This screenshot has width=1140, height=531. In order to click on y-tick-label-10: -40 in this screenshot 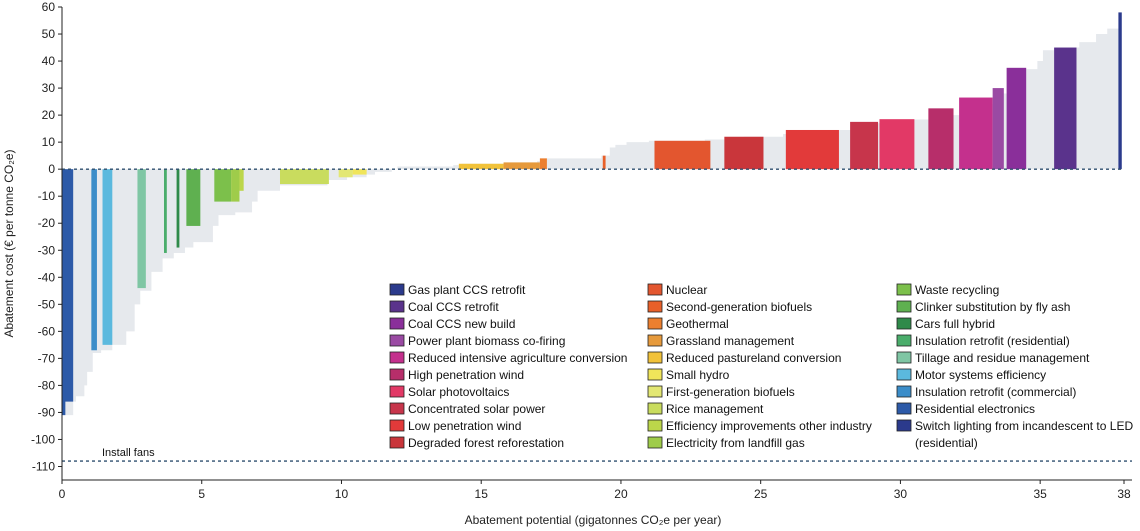, I will do `click(47, 277)`.